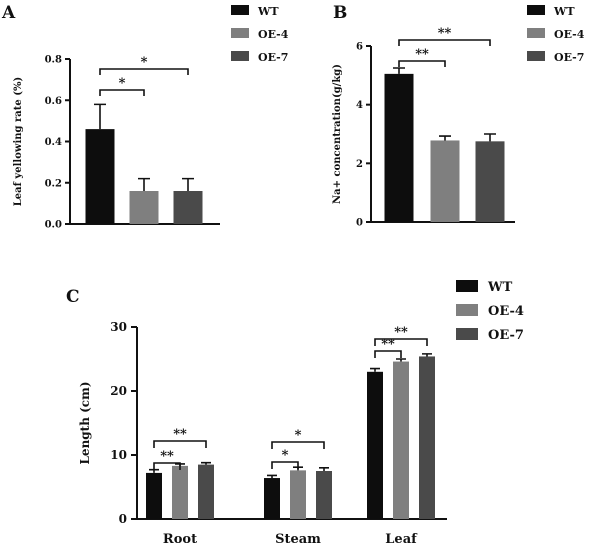 The image size is (597, 548). Describe the element at coordinates (401, 539) in the screenshot. I see `c-category-label: Leaf` at that location.